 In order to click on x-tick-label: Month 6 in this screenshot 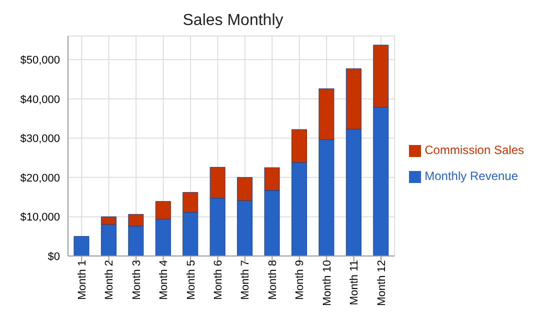, I will do `click(218, 280)`.